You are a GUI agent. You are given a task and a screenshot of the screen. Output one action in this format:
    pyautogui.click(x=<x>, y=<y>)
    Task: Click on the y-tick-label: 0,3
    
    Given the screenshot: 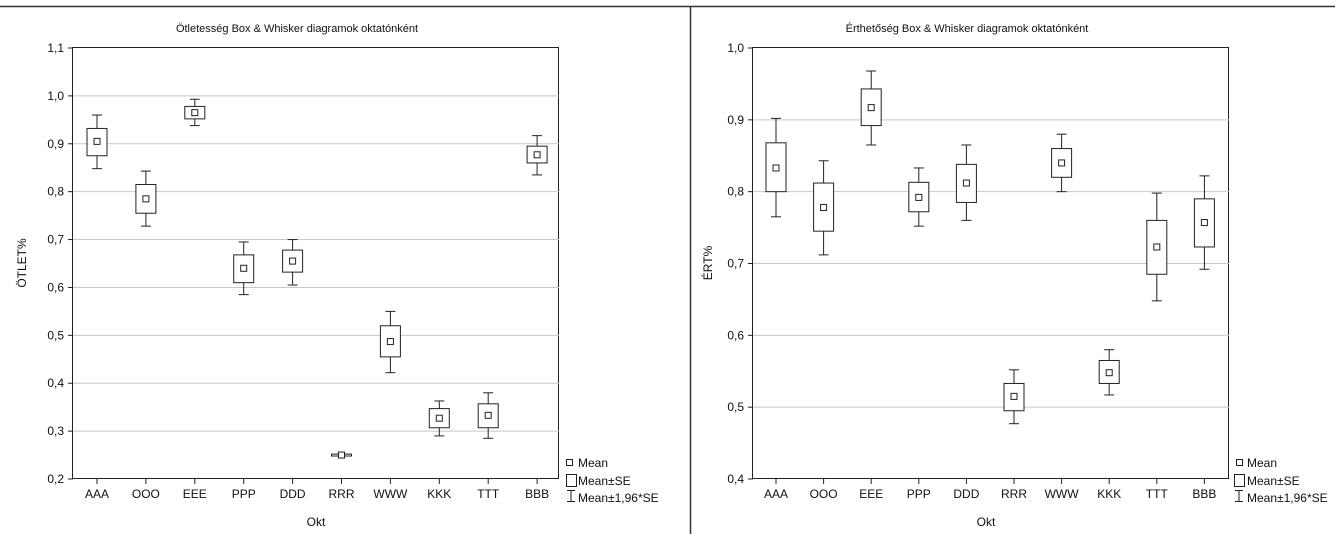 What is the action you would take?
    pyautogui.click(x=55, y=431)
    